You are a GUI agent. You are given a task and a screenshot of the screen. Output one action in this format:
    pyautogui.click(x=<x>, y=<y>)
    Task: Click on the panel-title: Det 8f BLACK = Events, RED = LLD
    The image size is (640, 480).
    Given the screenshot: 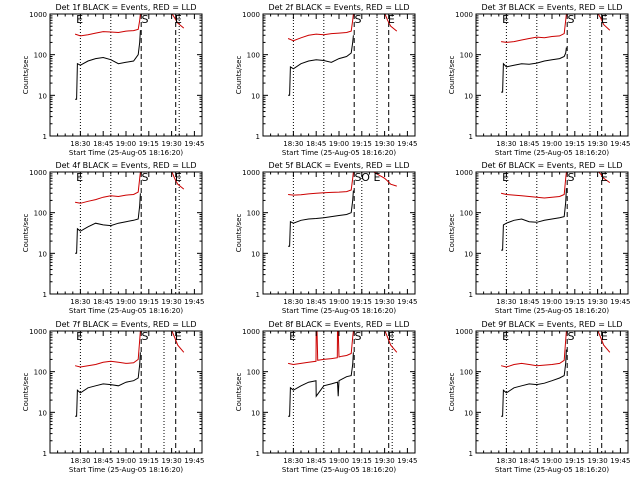 What is the action you would take?
    pyautogui.click(x=338, y=324)
    